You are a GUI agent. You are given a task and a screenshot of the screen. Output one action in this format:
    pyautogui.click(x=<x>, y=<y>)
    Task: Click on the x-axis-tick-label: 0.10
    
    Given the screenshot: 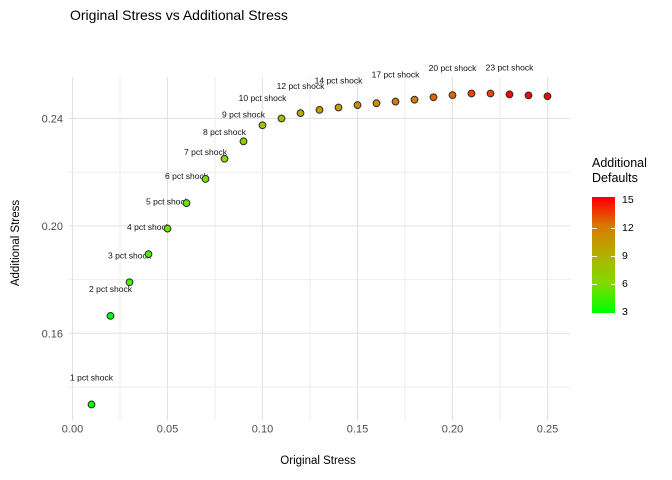 What is the action you would take?
    pyautogui.click(x=262, y=430)
    